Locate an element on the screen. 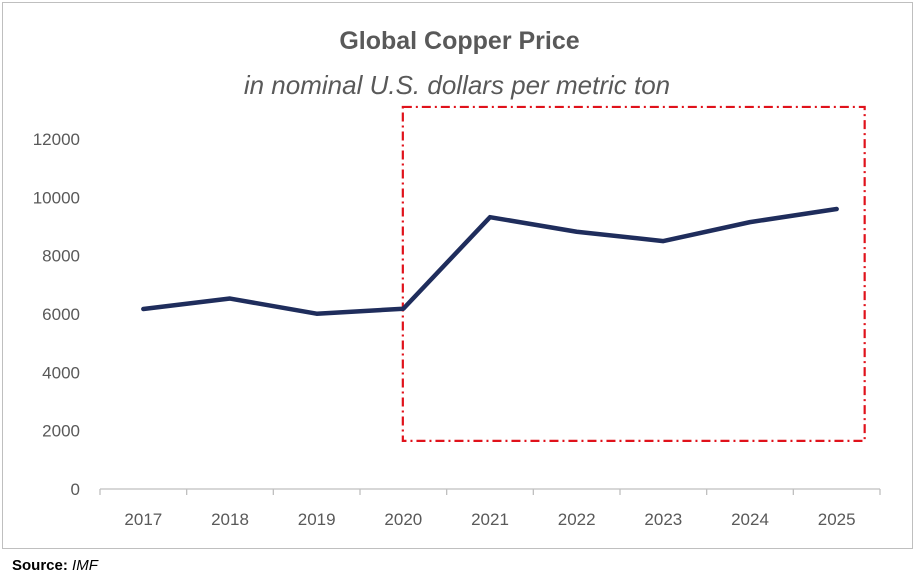  y-tick-label: 8000 is located at coordinates (61, 256).